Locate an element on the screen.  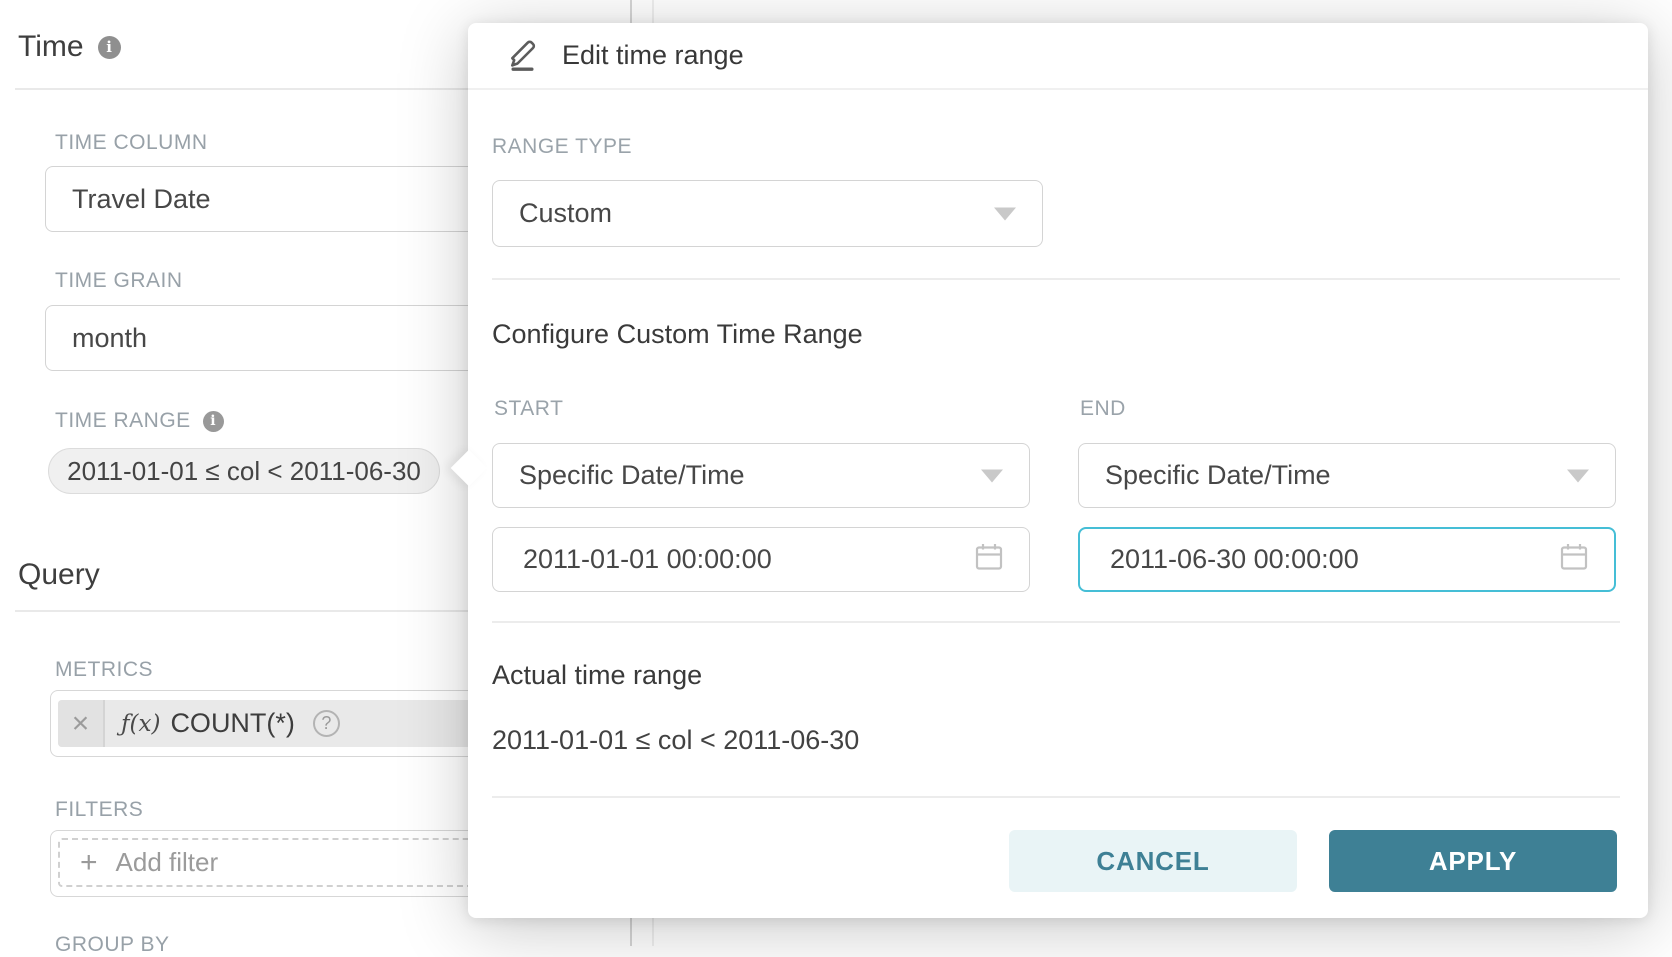
apply-button: APPLY is located at coordinates (1473, 861).